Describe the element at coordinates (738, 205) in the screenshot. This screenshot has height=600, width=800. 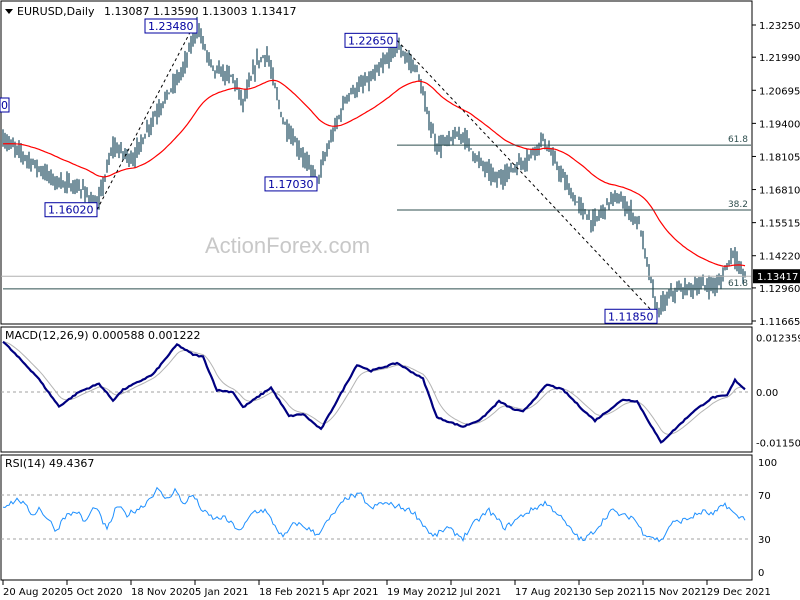
I see `fib-level-label: 38.2` at that location.